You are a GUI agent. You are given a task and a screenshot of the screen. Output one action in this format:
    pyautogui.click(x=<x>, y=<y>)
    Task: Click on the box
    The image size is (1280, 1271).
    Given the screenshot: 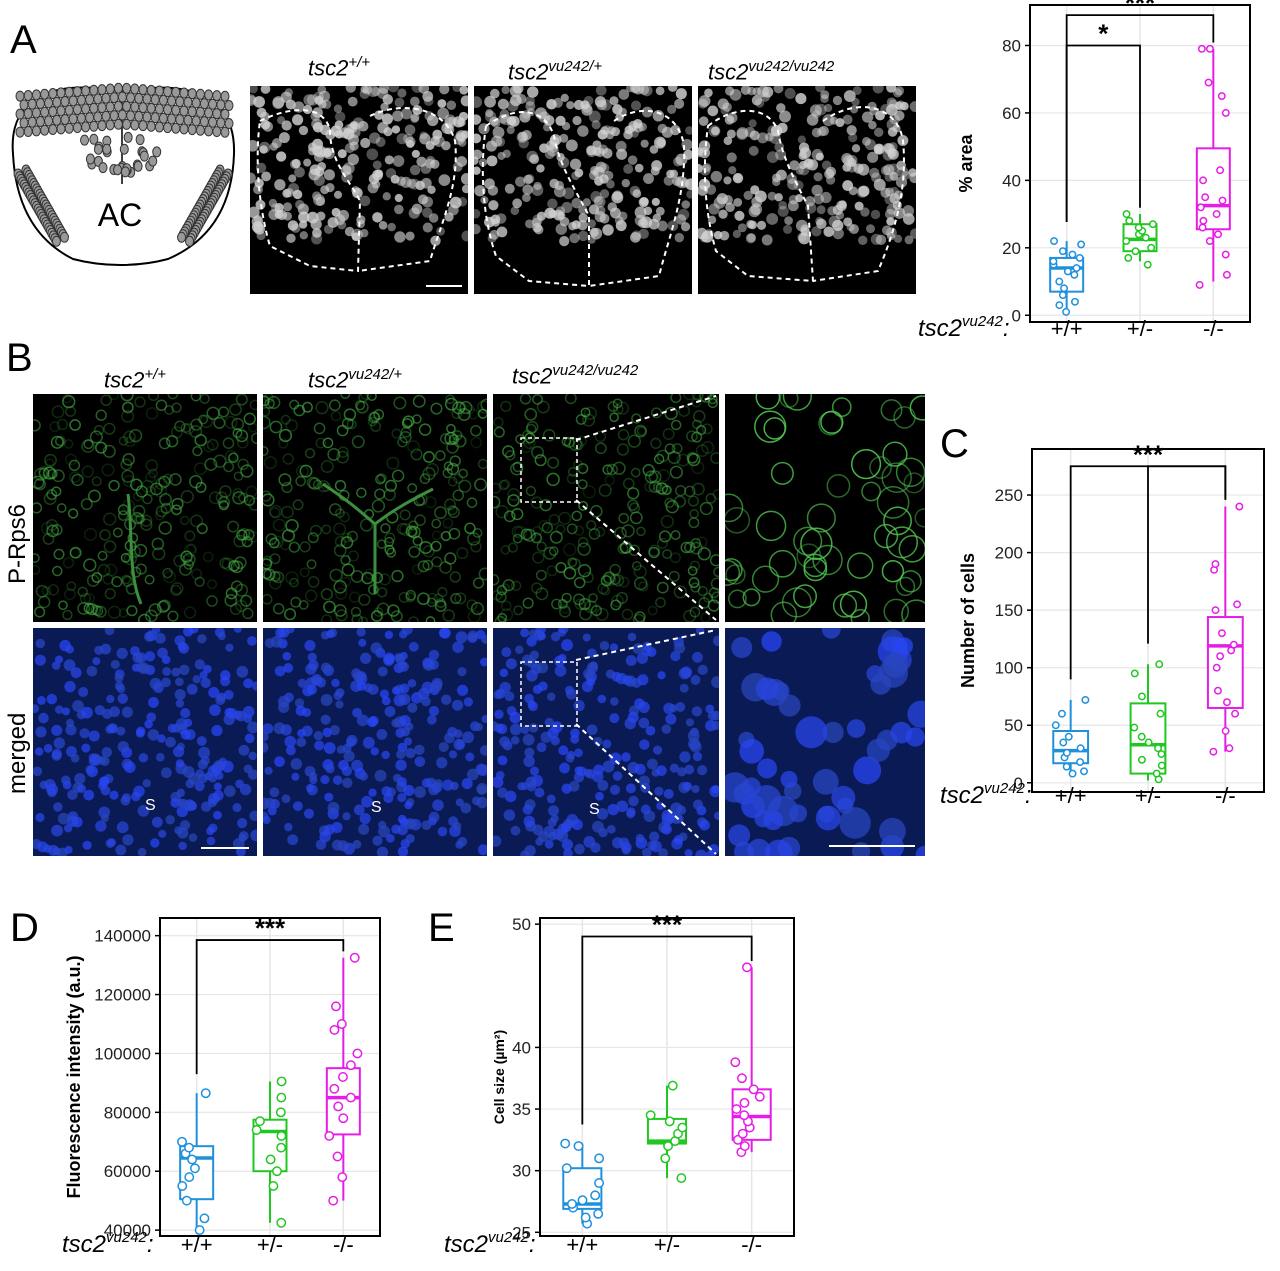 What is the action you would take?
    pyautogui.click(x=1213, y=189)
    